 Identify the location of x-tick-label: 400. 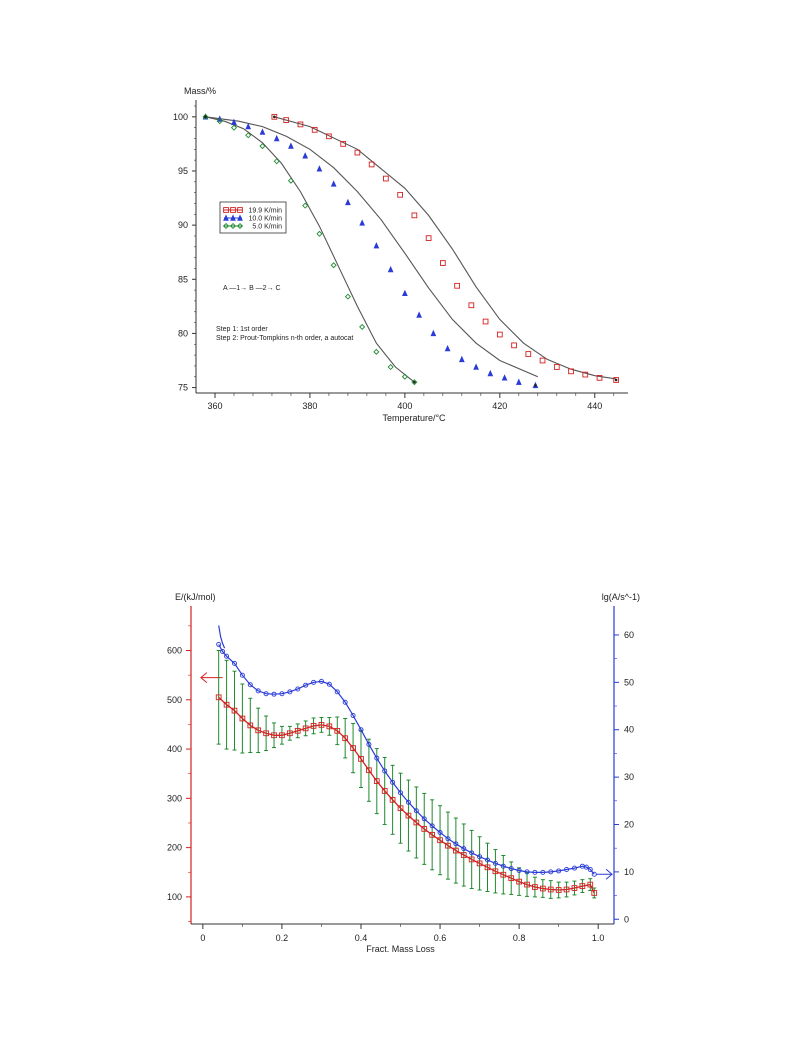
(404, 406).